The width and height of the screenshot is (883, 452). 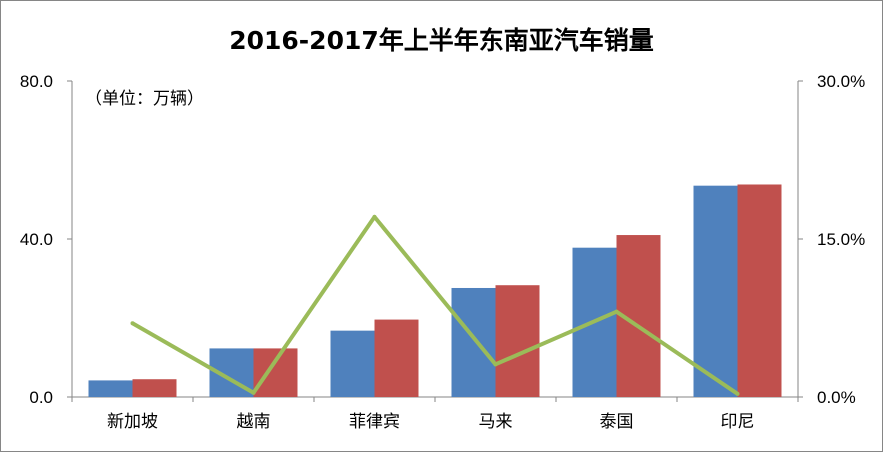 What do you see at coordinates (841, 81) in the screenshot?
I see `y-right-tick-label: 30.0%` at bounding box center [841, 81].